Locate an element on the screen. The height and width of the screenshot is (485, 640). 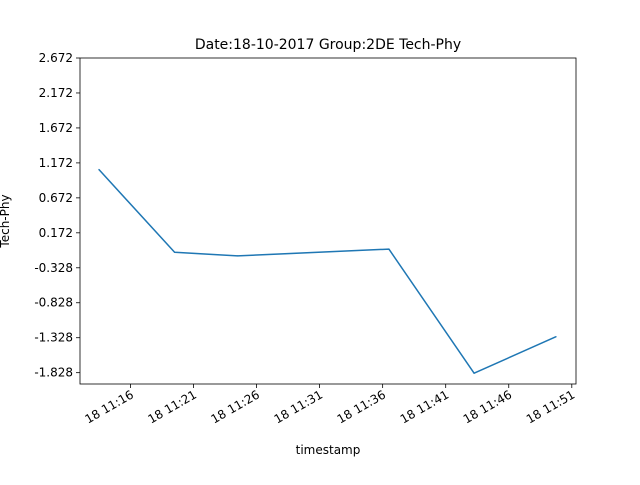
y-tick-label: -1.328 is located at coordinates (53, 338).